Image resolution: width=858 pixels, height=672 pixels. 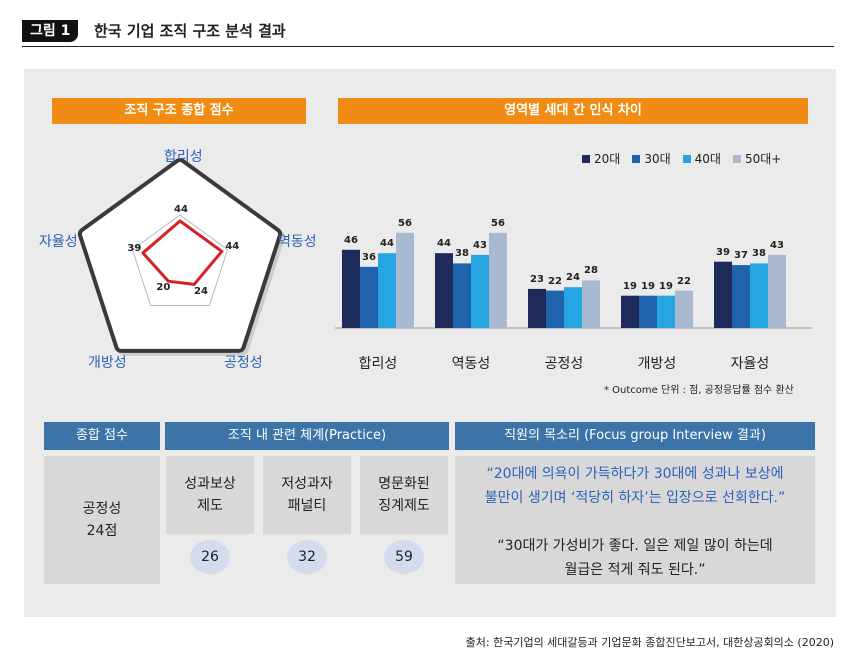 I want to click on bar-category-label: 공정성, so click(x=564, y=364).